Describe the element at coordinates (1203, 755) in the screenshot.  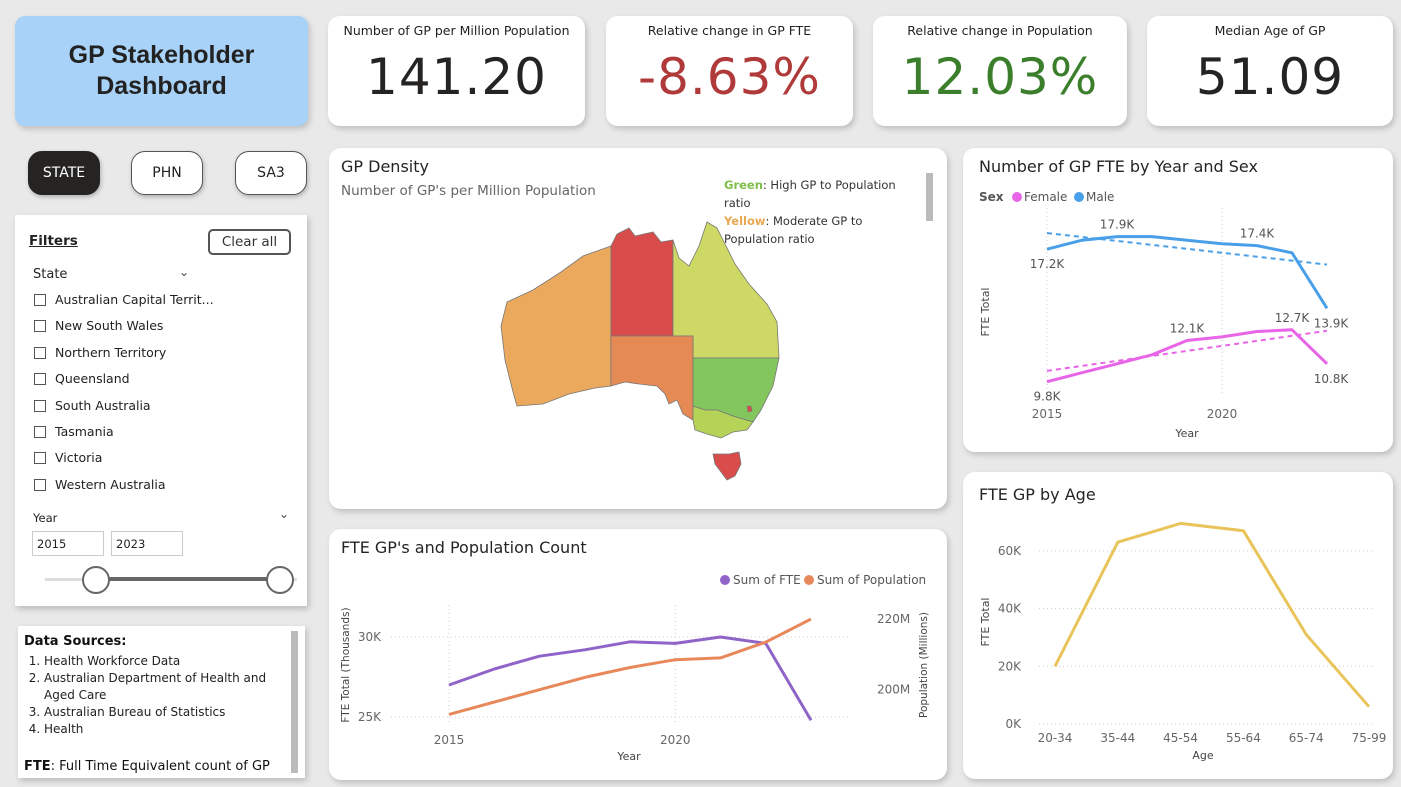
I see `x-axis-label: Age` at that location.